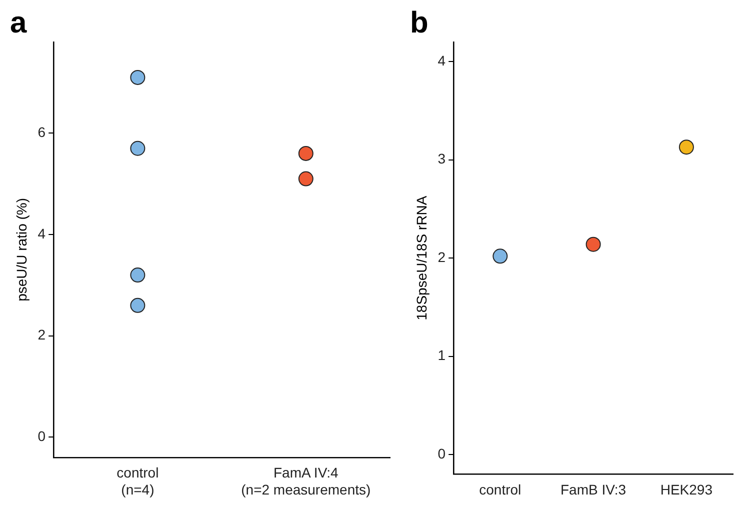 The height and width of the screenshot is (508, 743). Describe the element at coordinates (42, 132) in the screenshot. I see `y-tick-label: 6` at that location.